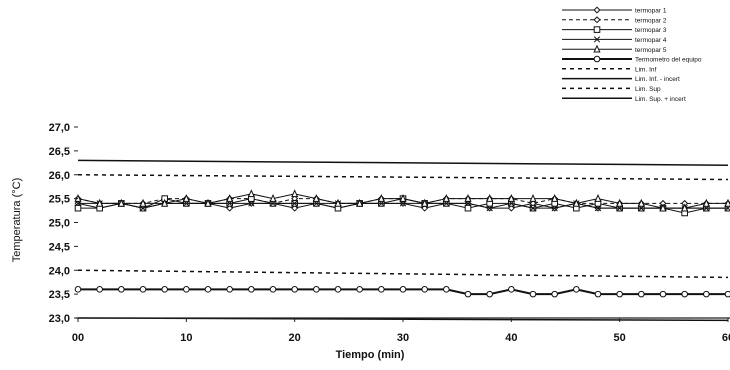 This screenshot has height=370, width=730. Describe the element at coordinates (611, 89) in the screenshot. I see `legend-item: Lim. Sup` at that location.